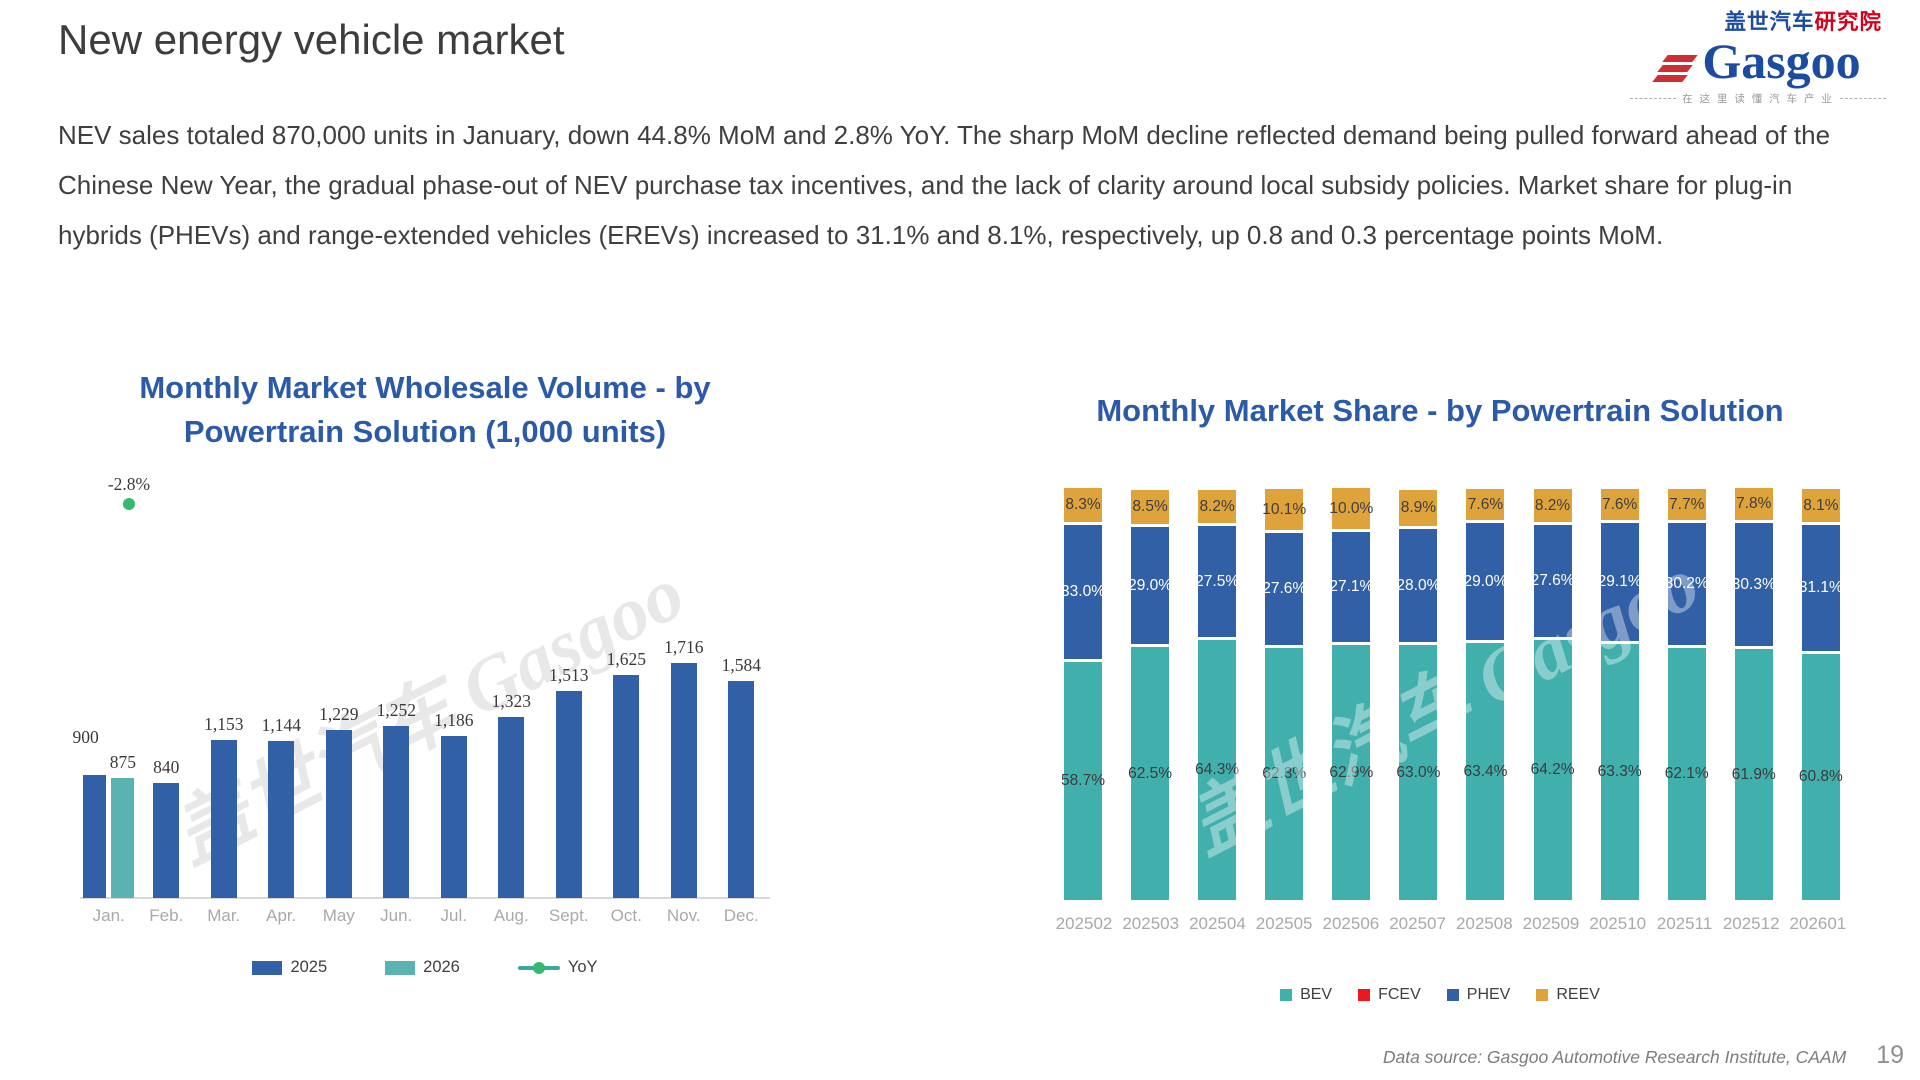 The image size is (1920, 1080). I want to click on legend-swatch-fcev, so click(1364, 995).